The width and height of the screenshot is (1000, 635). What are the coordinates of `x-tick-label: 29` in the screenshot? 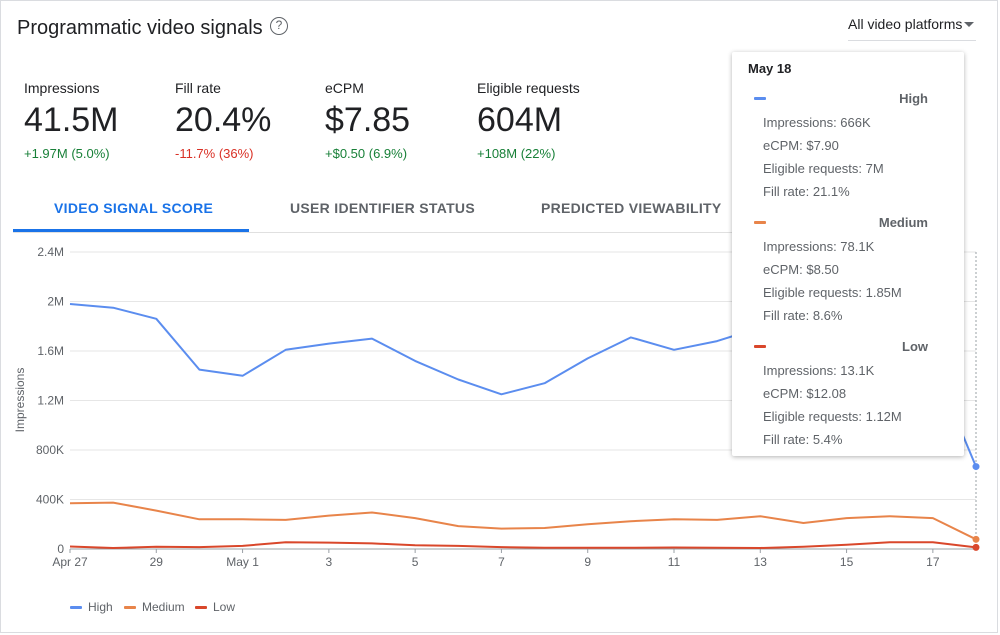 It's located at (157, 562).